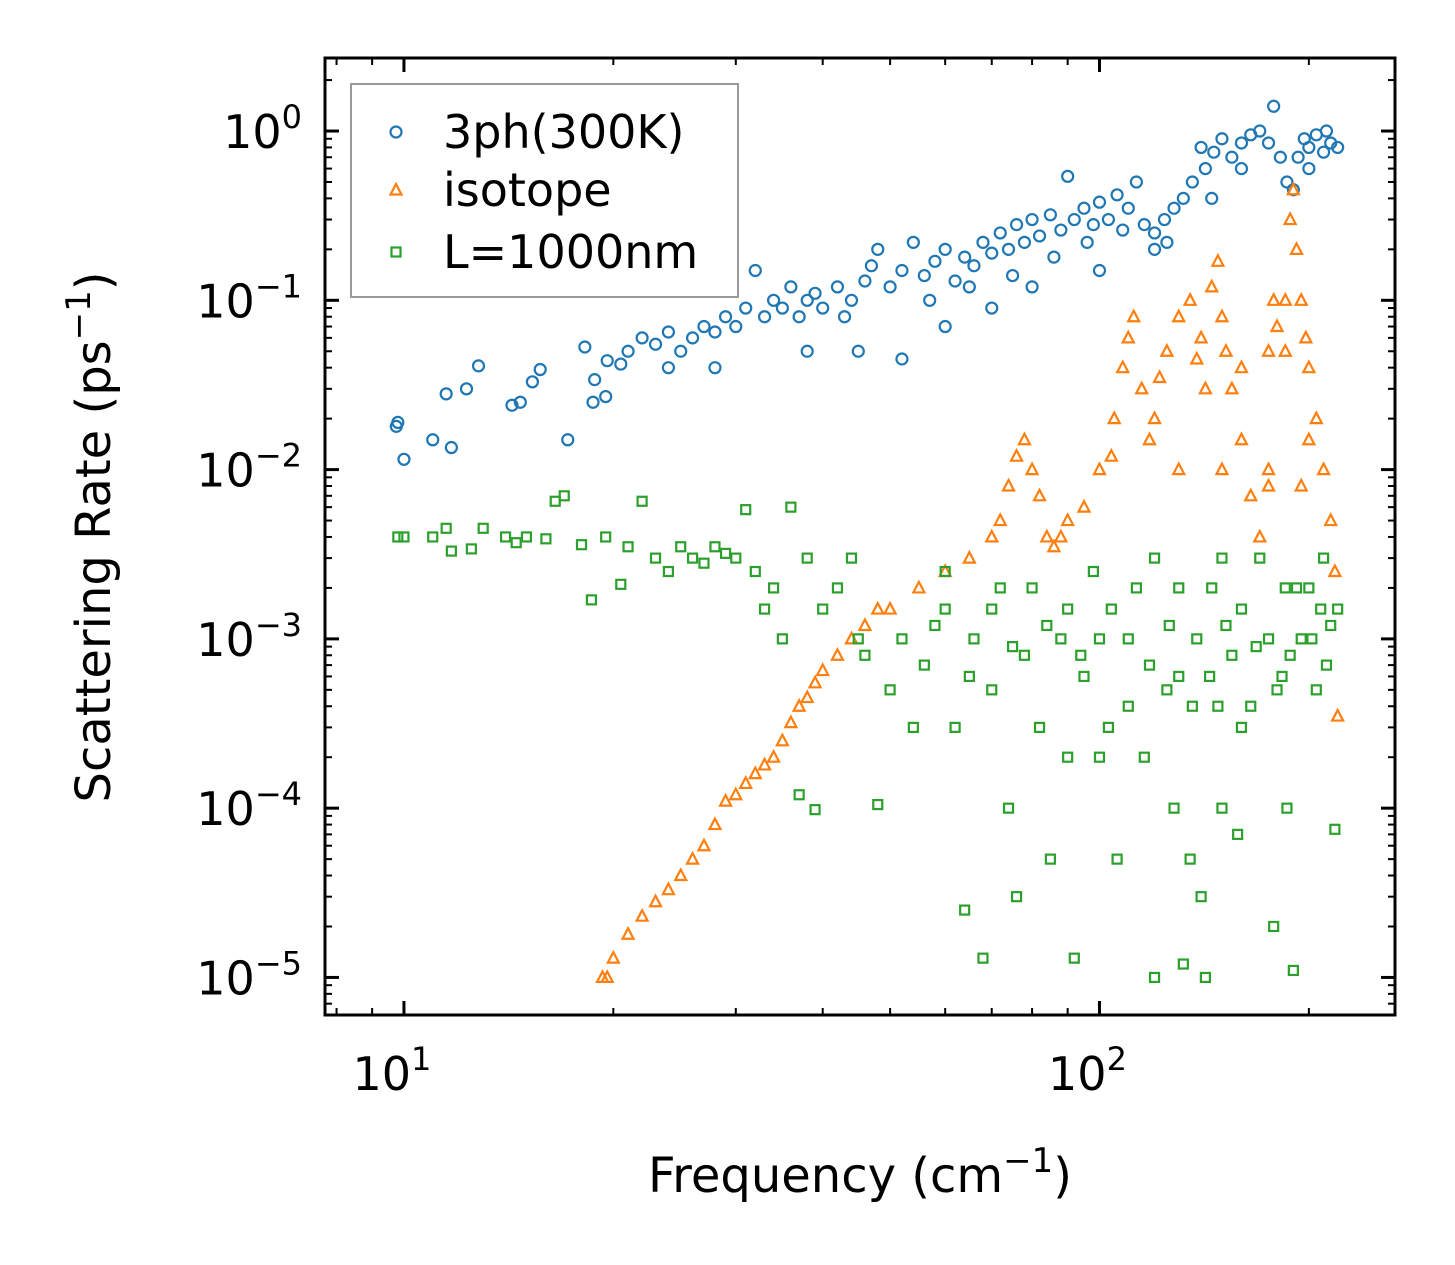 The image size is (1455, 1265). What do you see at coordinates (544, 252) in the screenshot?
I see `legend-item: L=1000nm` at bounding box center [544, 252].